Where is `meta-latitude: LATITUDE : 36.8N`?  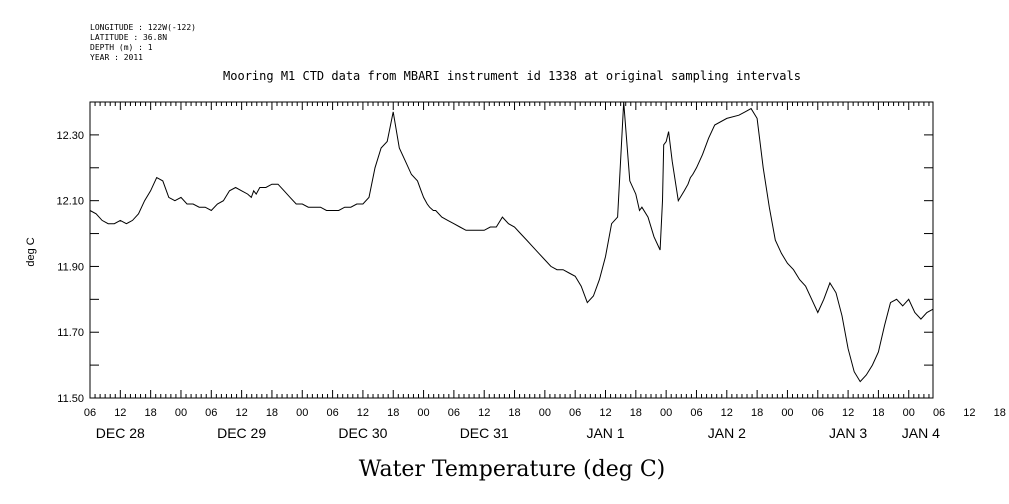
meta-latitude: LATITUDE : 36.8N is located at coordinates (128, 37).